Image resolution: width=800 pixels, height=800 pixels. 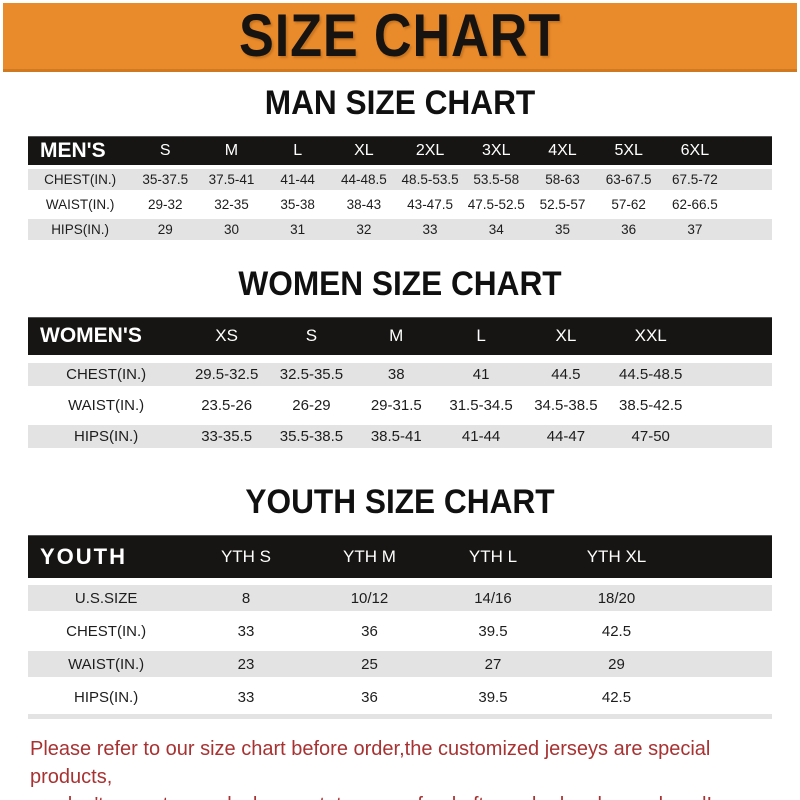 What do you see at coordinates (695, 150) in the screenshot?
I see `size-header-cell: 6XL` at bounding box center [695, 150].